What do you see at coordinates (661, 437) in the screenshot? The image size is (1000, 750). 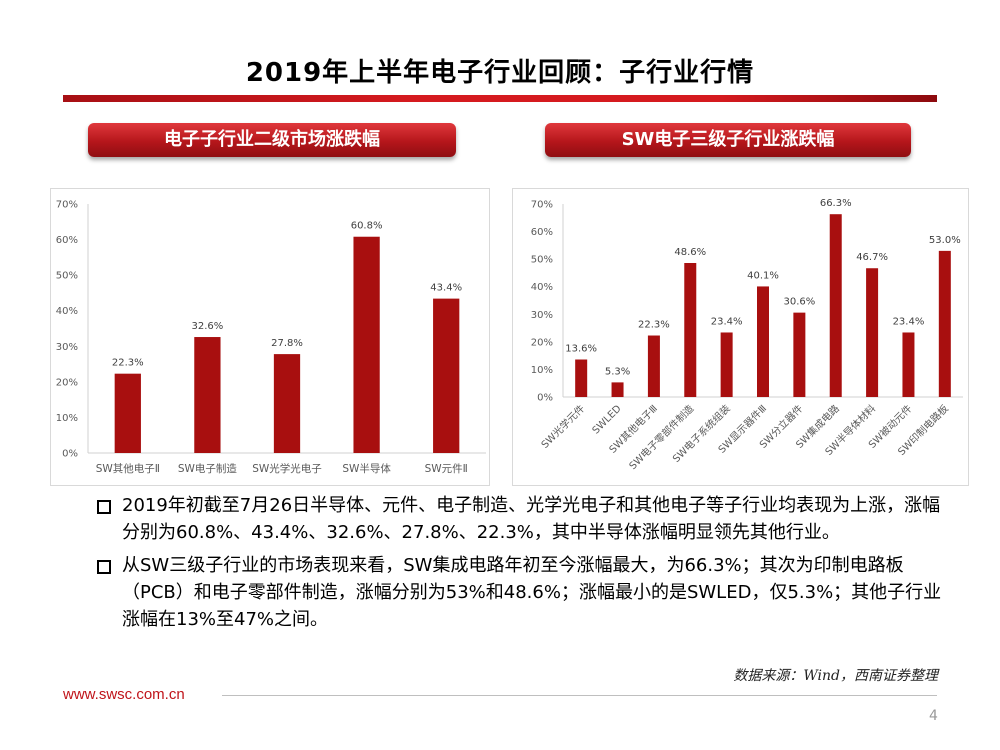 I see `x-tick-label: SW电子零部件制造` at bounding box center [661, 437].